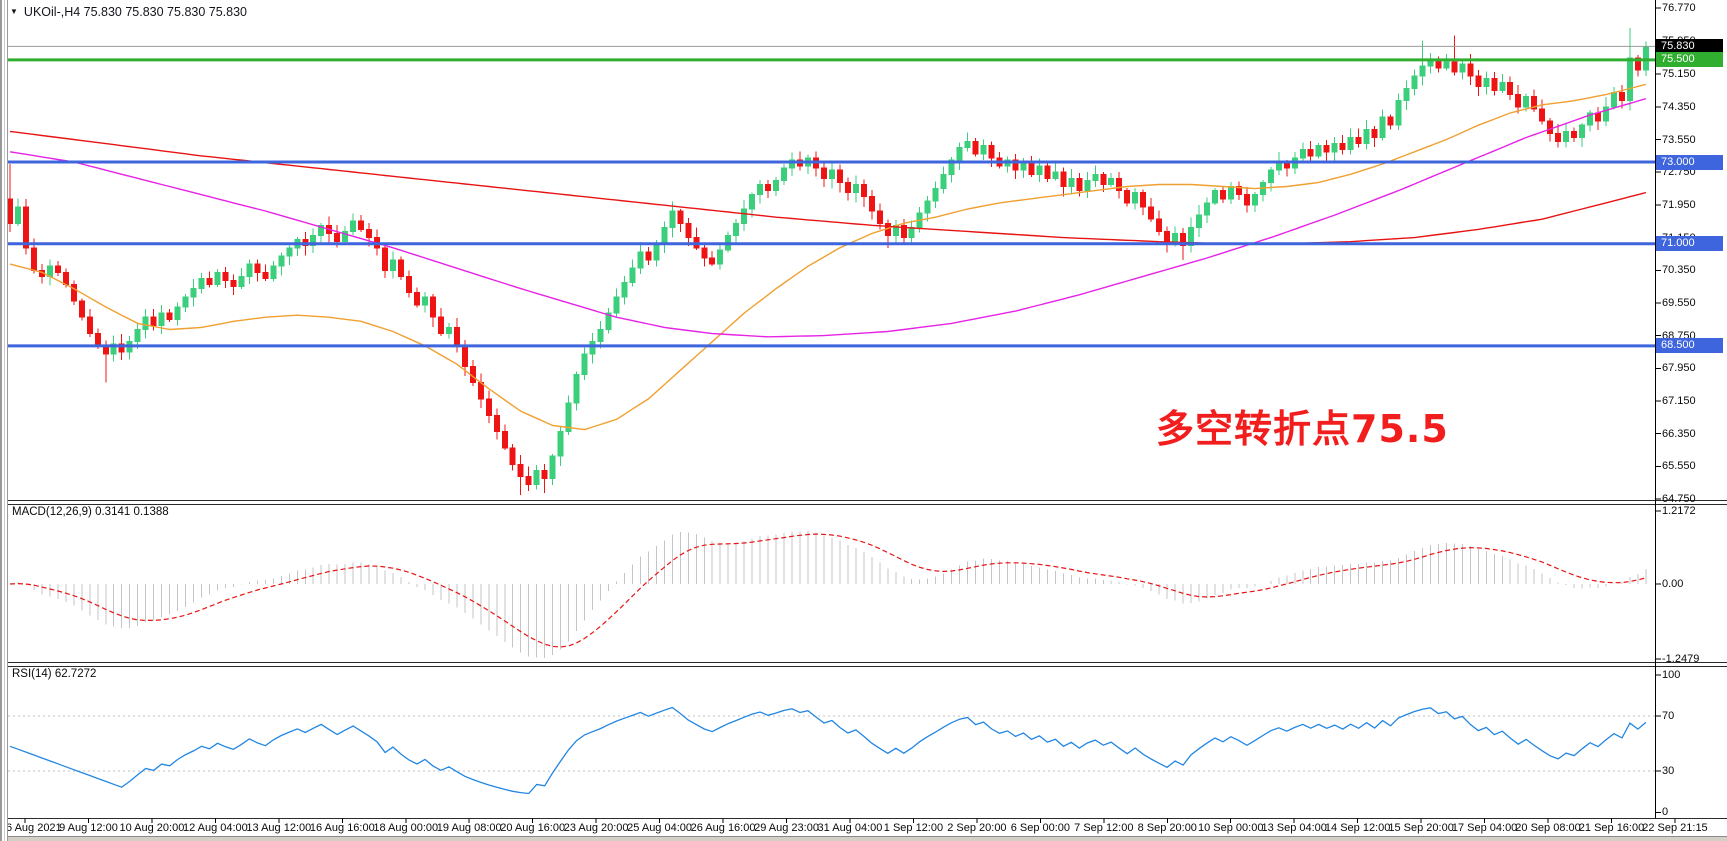  Describe the element at coordinates (1357, 828) in the screenshot. I see `time-axis-label: 14 Sep 12:00` at that location.